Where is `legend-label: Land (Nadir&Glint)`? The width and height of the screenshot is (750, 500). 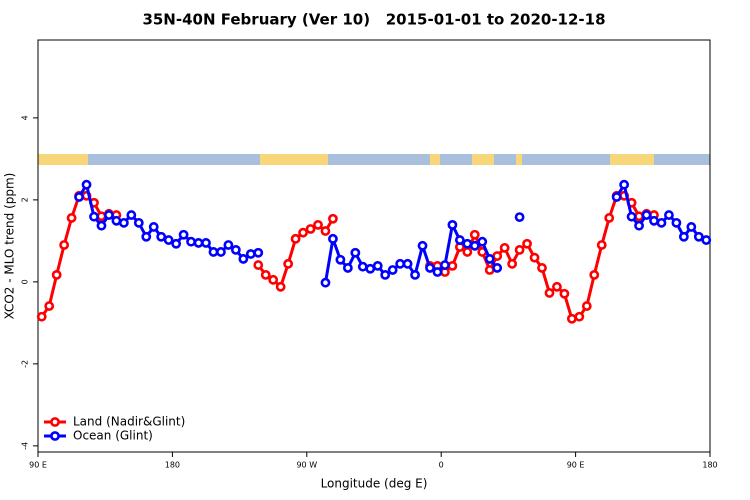 legend-label: Land (Nadir&Glint) is located at coordinates (129, 422).